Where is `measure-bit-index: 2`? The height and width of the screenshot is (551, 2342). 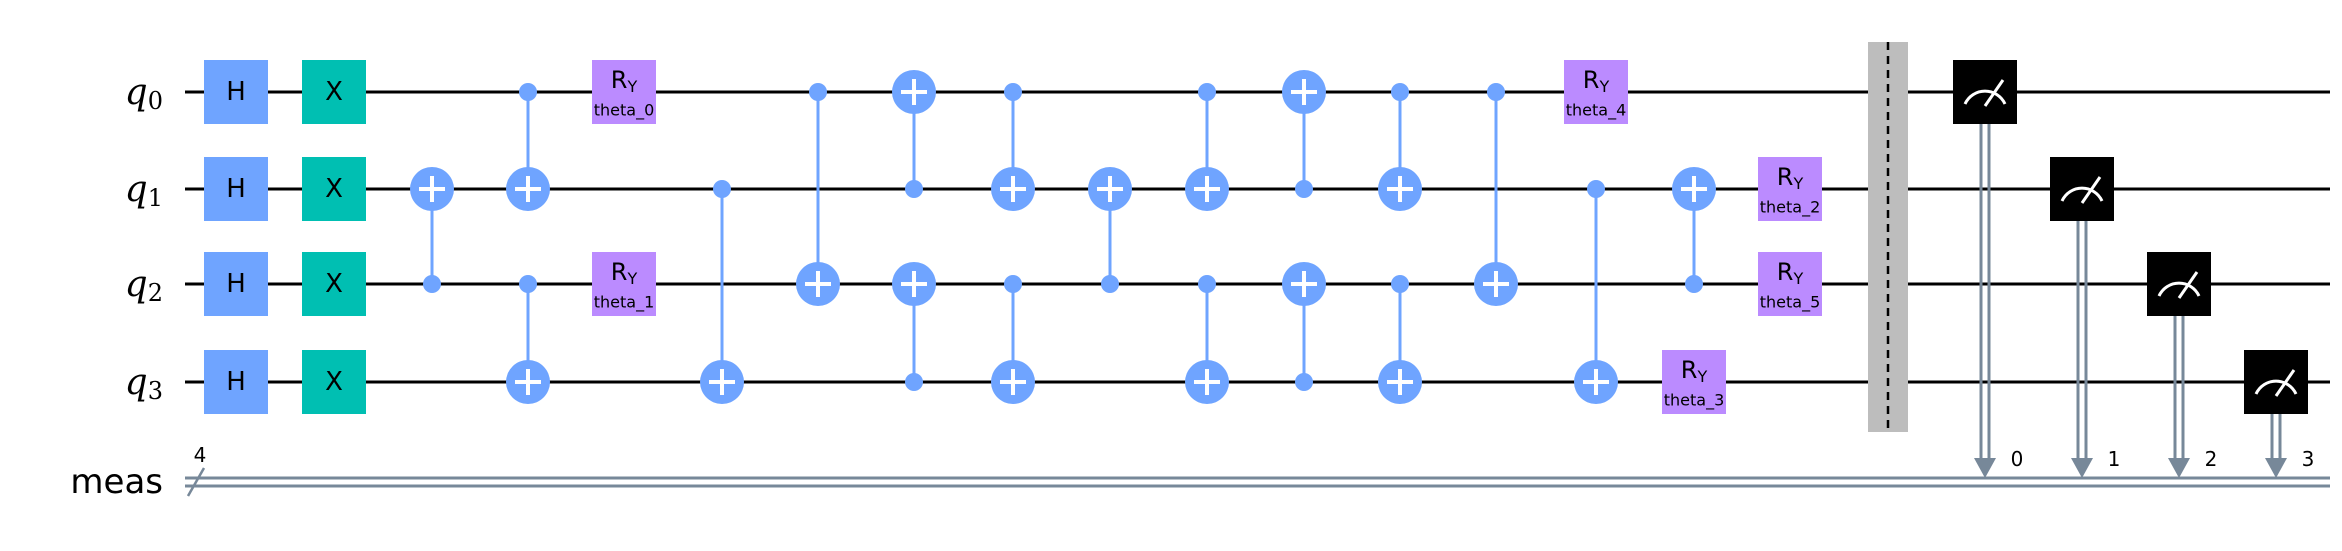
measure-bit-index: 2 is located at coordinates (2211, 459).